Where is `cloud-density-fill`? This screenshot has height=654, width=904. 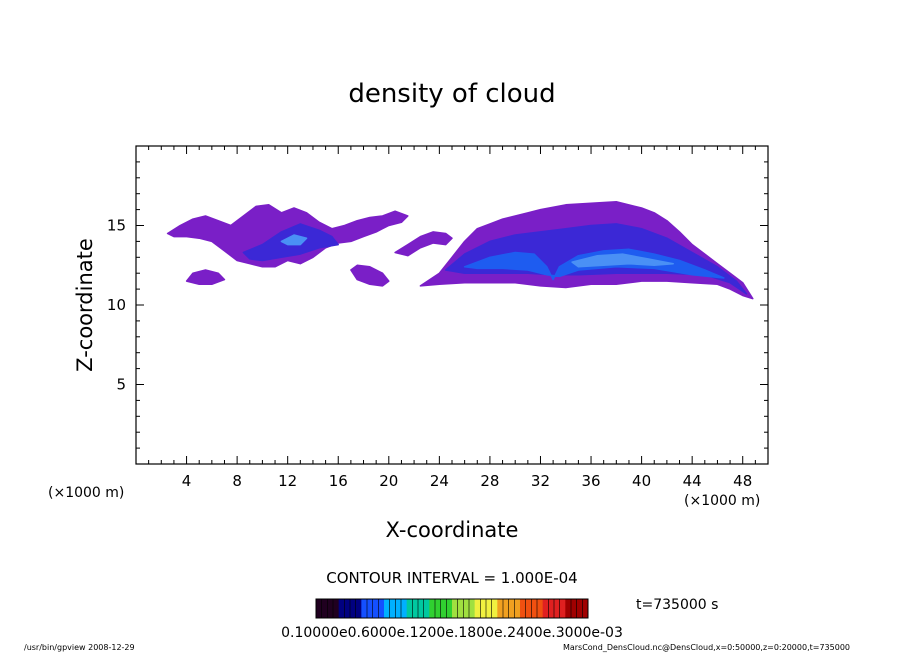
cloud-density-fill is located at coordinates (460, 250).